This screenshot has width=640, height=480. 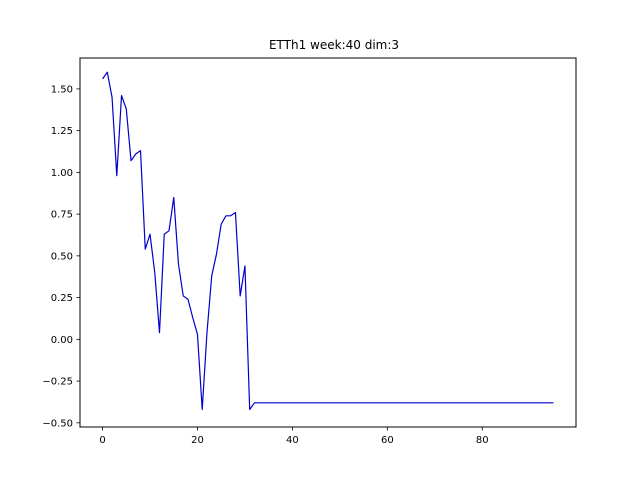 I want to click on y-tick-label: 0.25, so click(x=62, y=298).